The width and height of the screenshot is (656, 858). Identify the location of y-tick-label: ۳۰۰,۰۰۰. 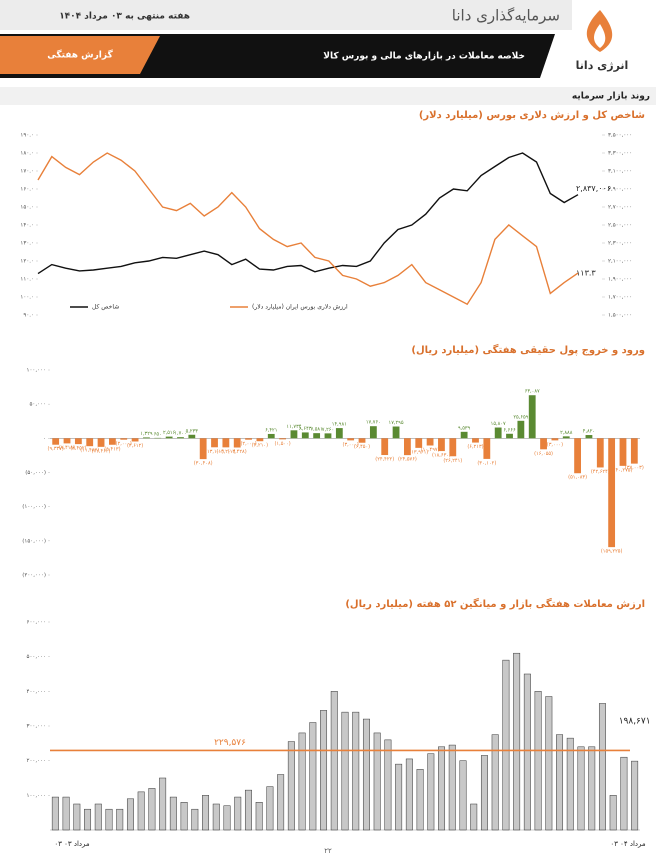
(36, 727).